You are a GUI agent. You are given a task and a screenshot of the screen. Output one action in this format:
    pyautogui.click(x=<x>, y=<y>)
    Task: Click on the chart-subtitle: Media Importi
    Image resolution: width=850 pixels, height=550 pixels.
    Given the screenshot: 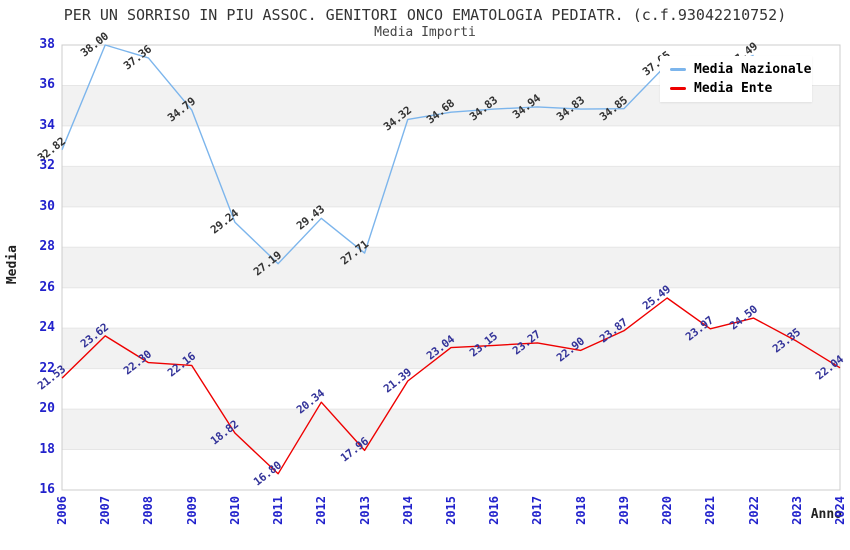 What is the action you would take?
    pyautogui.click(x=425, y=32)
    